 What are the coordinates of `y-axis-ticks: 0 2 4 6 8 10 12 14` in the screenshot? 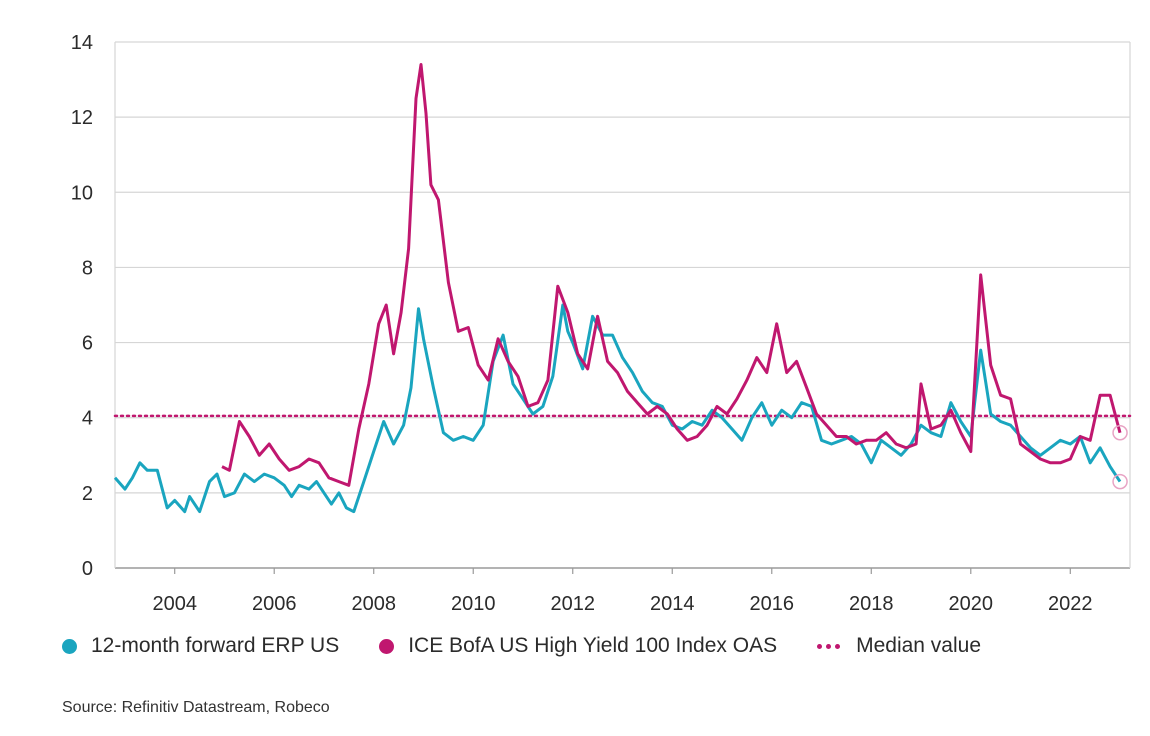 It's located at (82, 306).